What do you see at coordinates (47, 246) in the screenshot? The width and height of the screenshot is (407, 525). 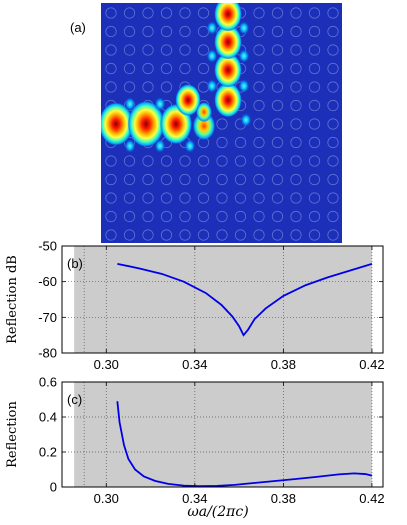 I see `y-tick-label: -50` at bounding box center [47, 246].